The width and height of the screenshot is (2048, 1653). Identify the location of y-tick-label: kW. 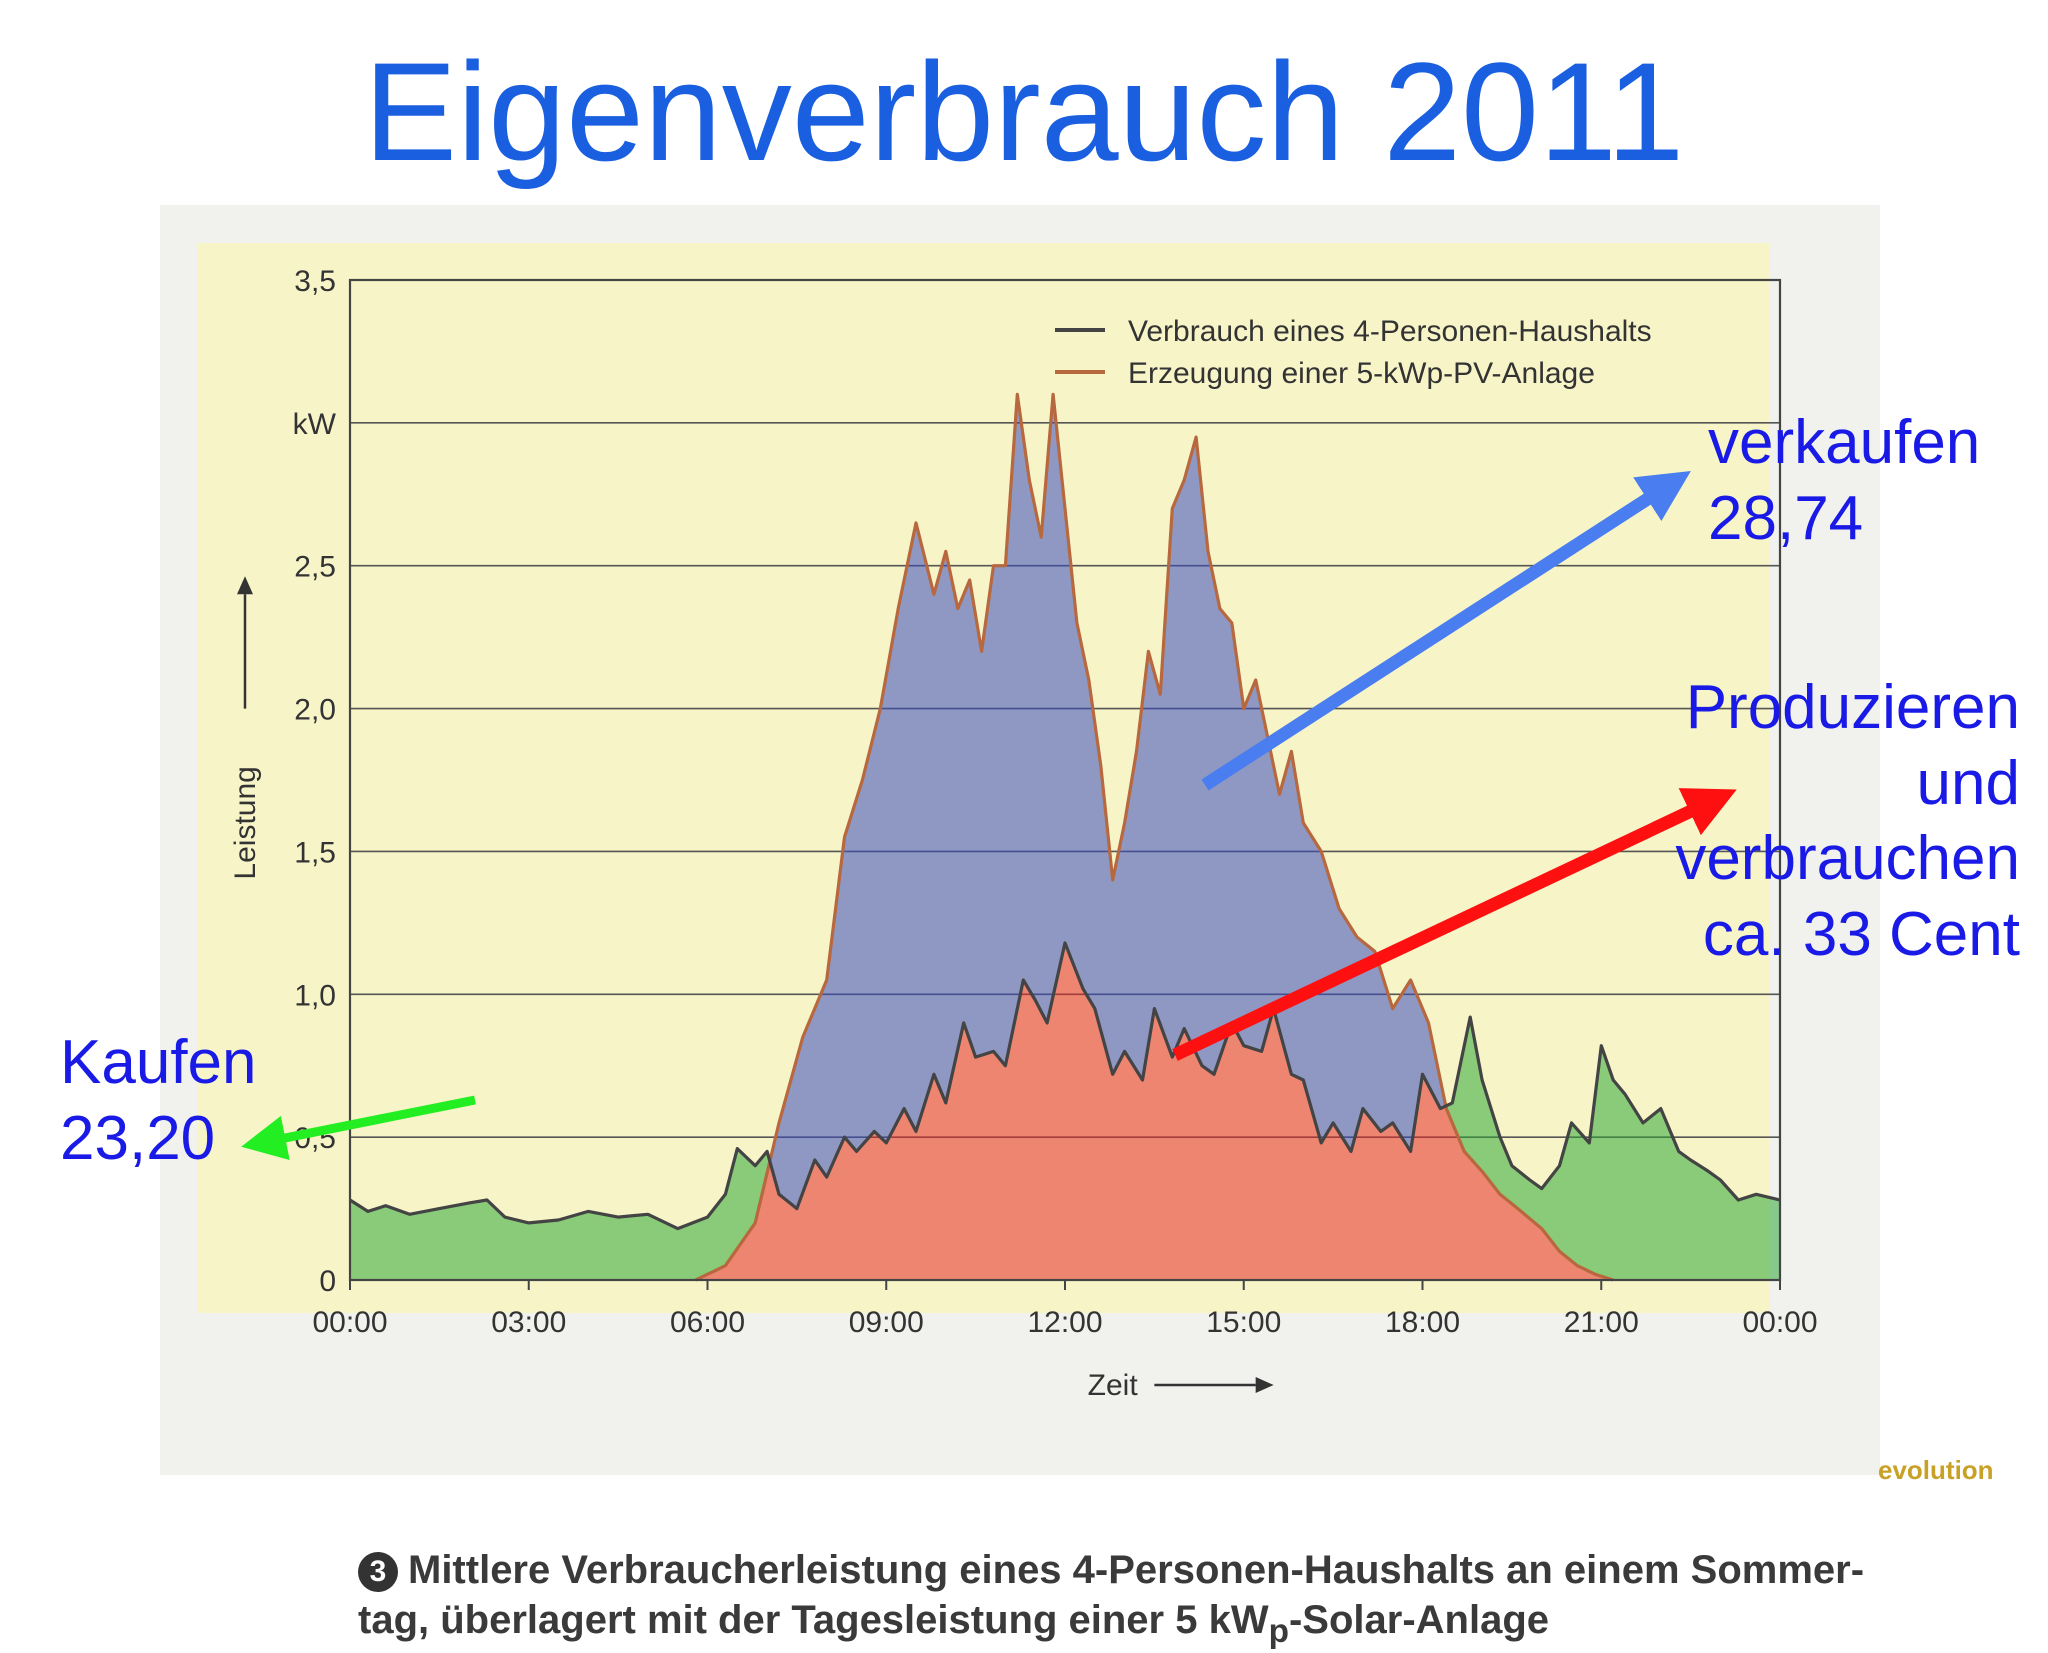
(315, 424).